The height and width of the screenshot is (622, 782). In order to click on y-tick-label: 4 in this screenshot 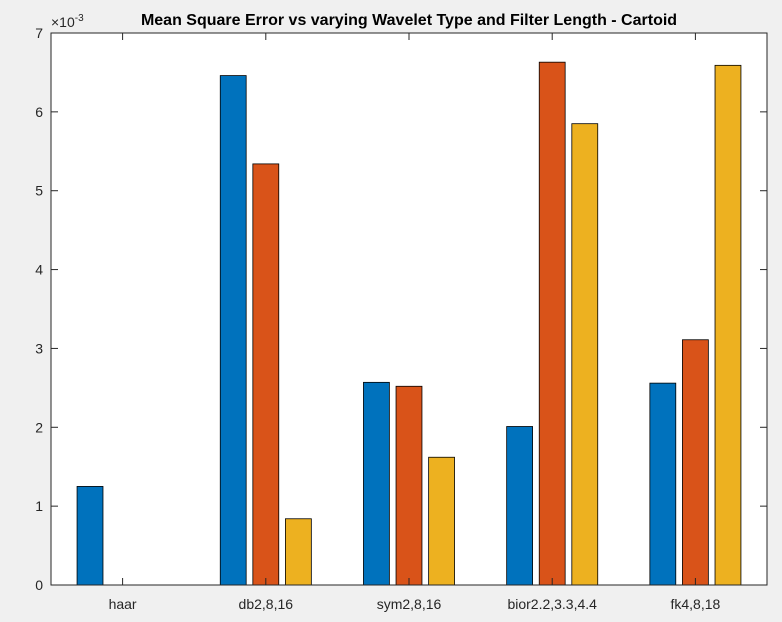, I will do `click(39, 270)`.